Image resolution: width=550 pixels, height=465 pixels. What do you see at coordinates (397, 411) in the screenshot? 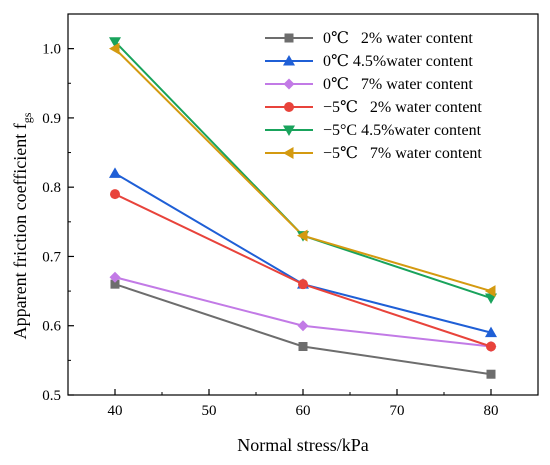
I see `x-tick-label: 70` at bounding box center [397, 411].